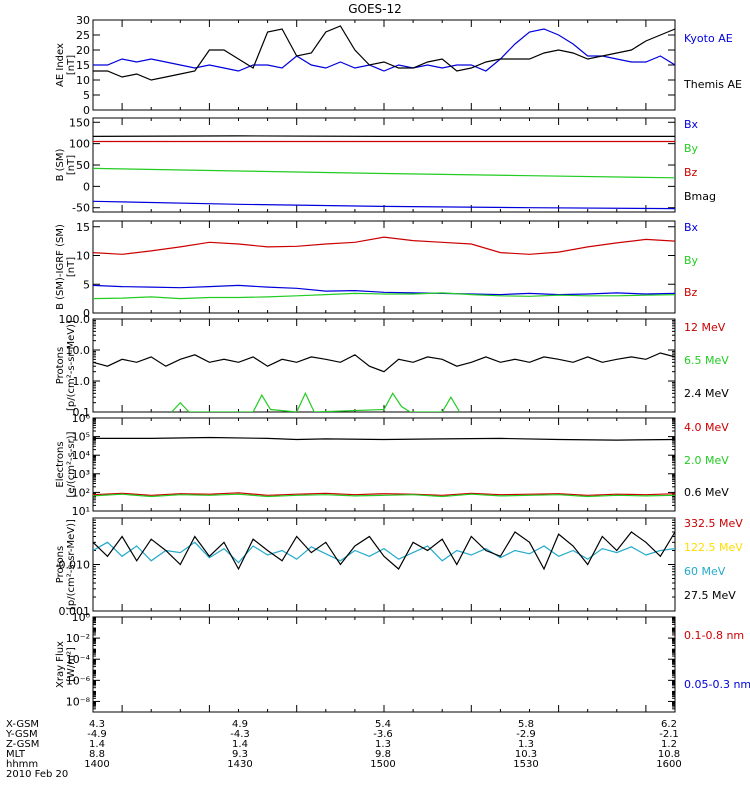 Image resolution: width=750 pixels, height=800 pixels. I want to click on legend-entry: 60 MeV, so click(705, 571).